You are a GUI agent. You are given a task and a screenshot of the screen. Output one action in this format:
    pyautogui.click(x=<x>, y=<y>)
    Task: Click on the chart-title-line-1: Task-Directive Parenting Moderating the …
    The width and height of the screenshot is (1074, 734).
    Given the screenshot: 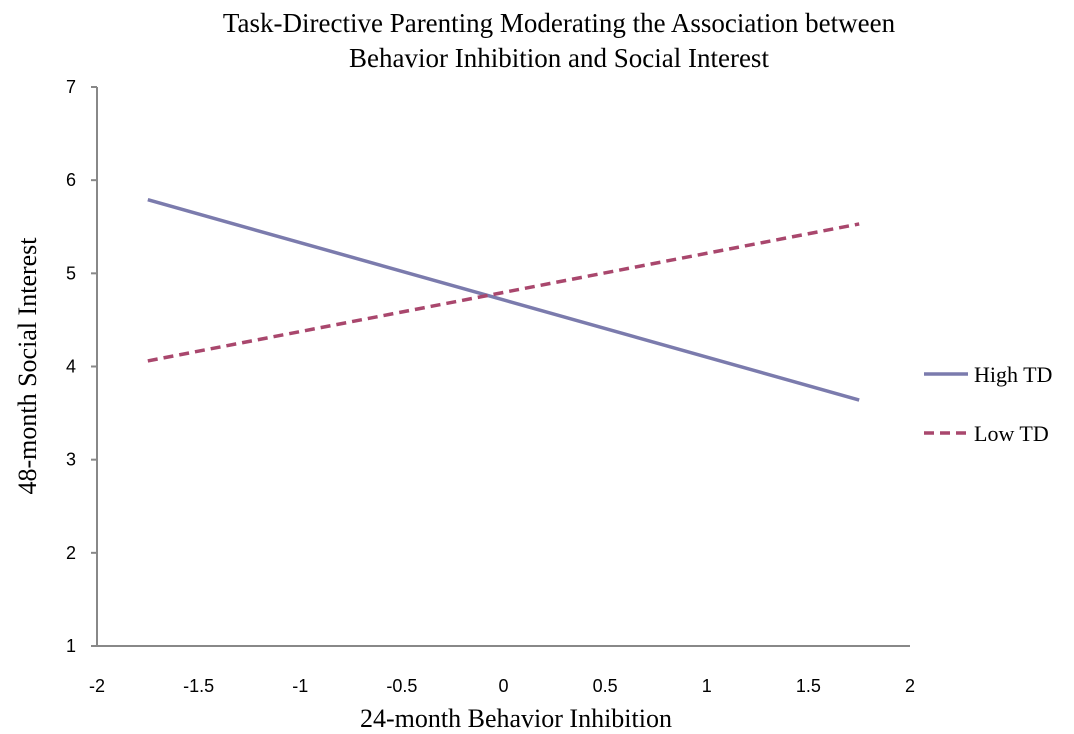 What is the action you would take?
    pyautogui.click(x=559, y=23)
    